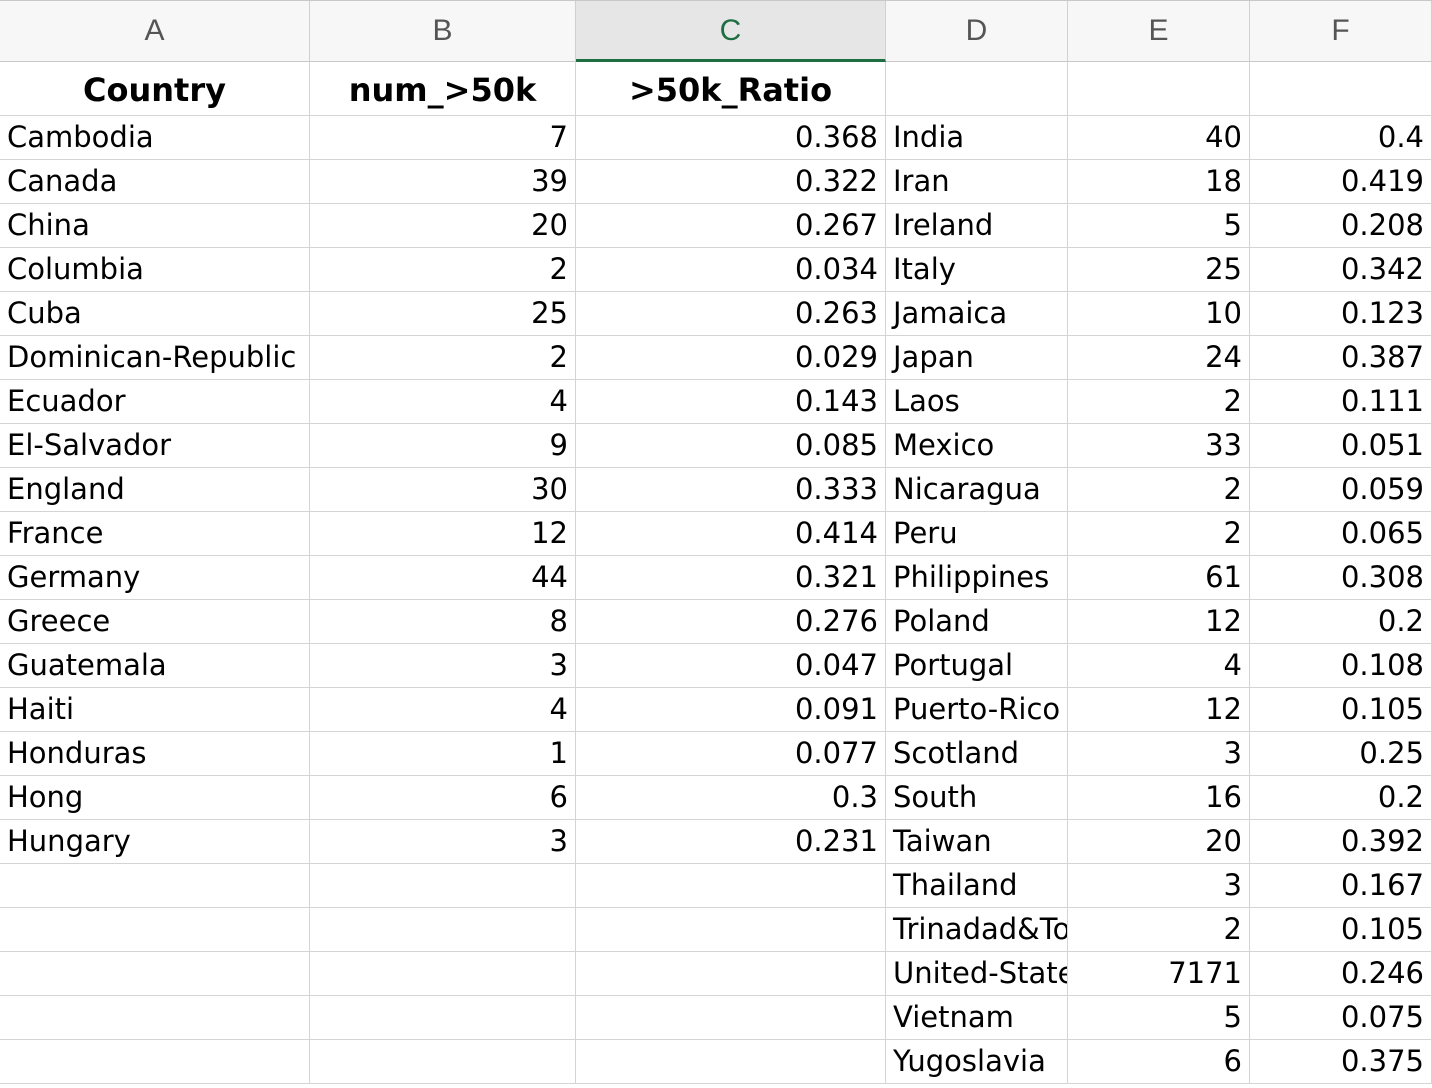  Describe the element at coordinates (731, 666) in the screenshot. I see `cell-left-ratio: 0.047` at that location.